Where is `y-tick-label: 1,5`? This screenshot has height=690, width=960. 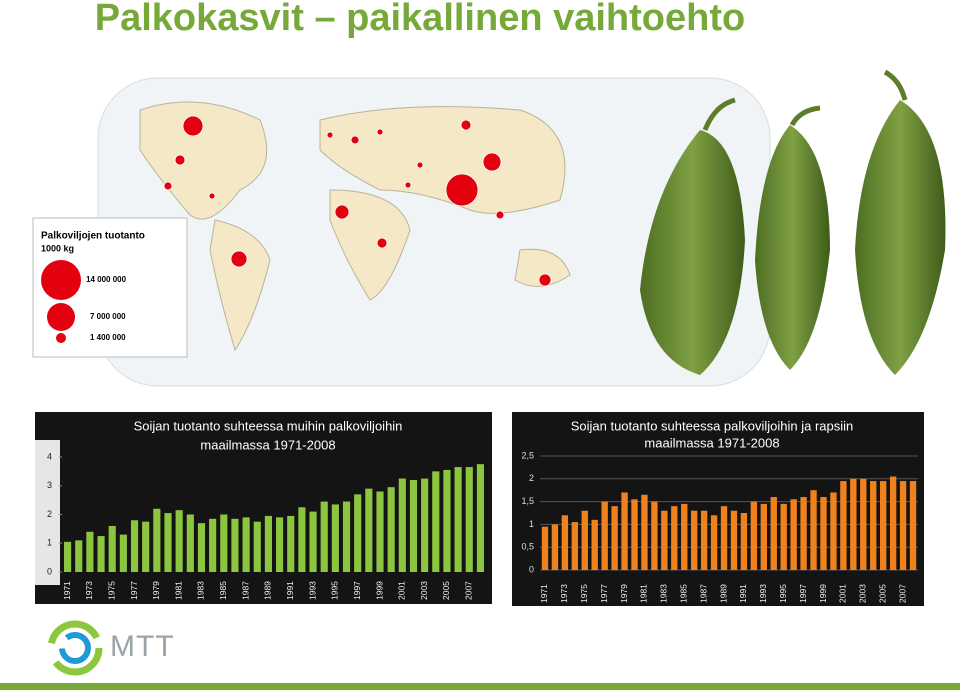
y-tick-label: 1,5 is located at coordinates (527, 501).